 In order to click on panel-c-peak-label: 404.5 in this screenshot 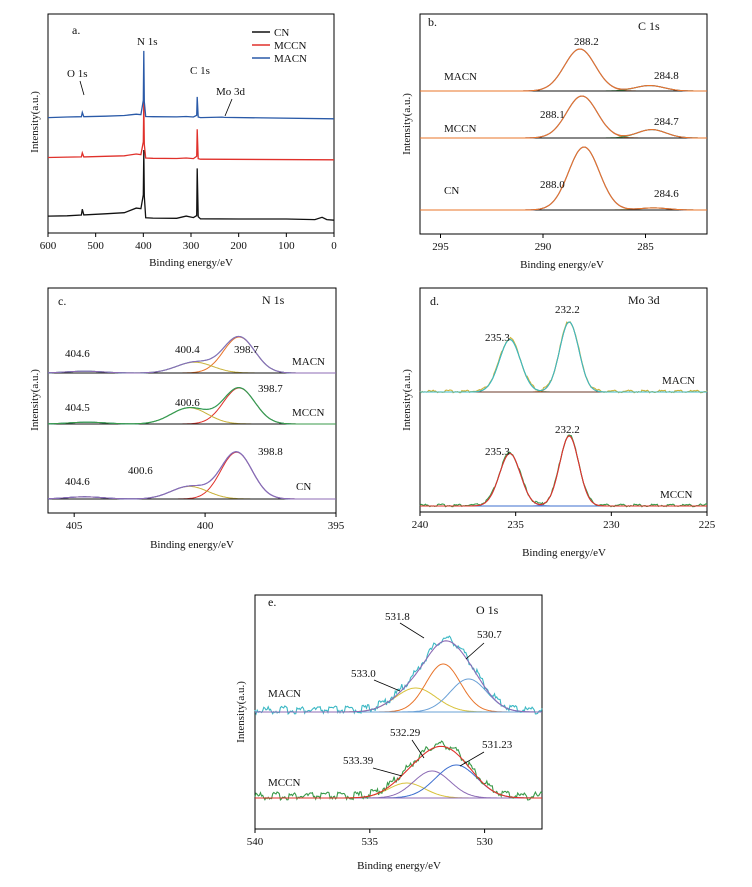, I will do `click(77, 408)`.